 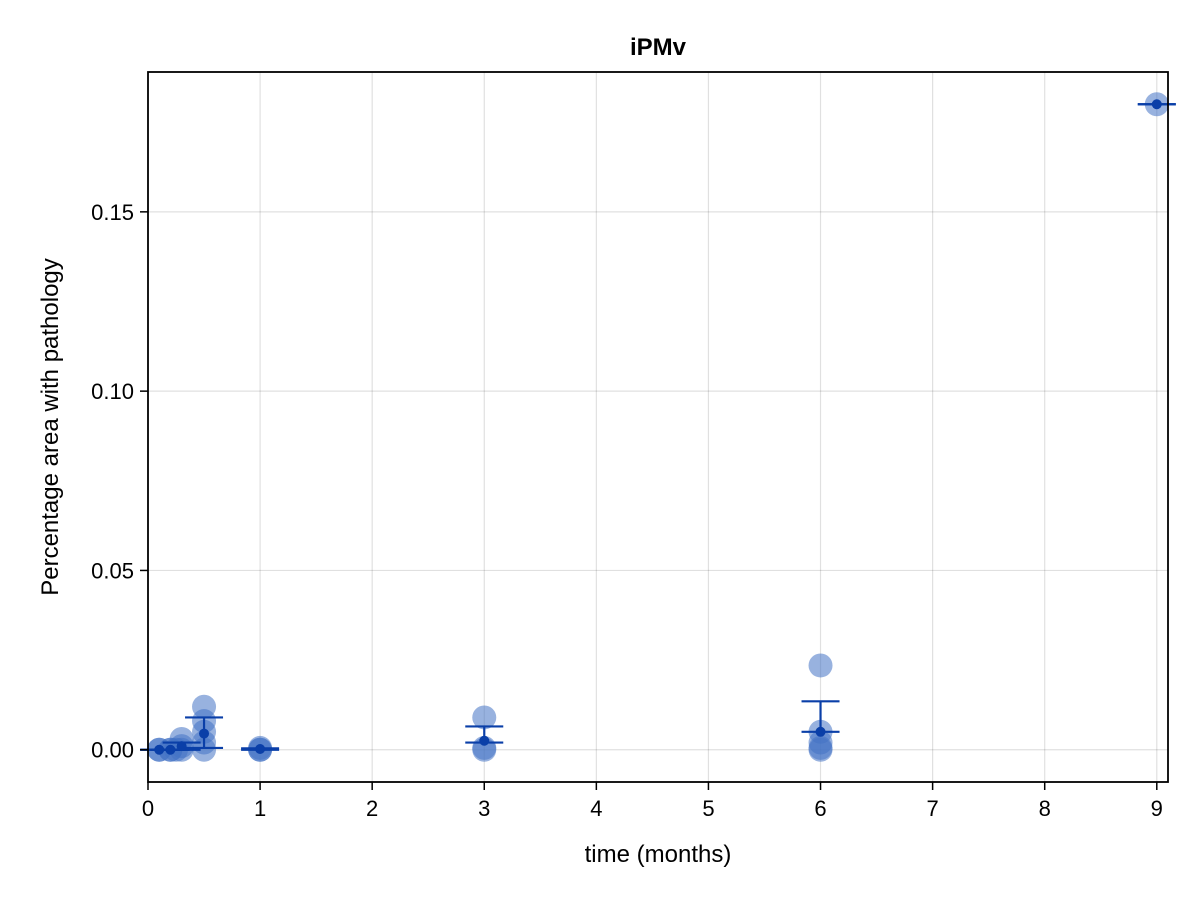 I want to click on x-tick-label: 1, so click(x=260, y=808).